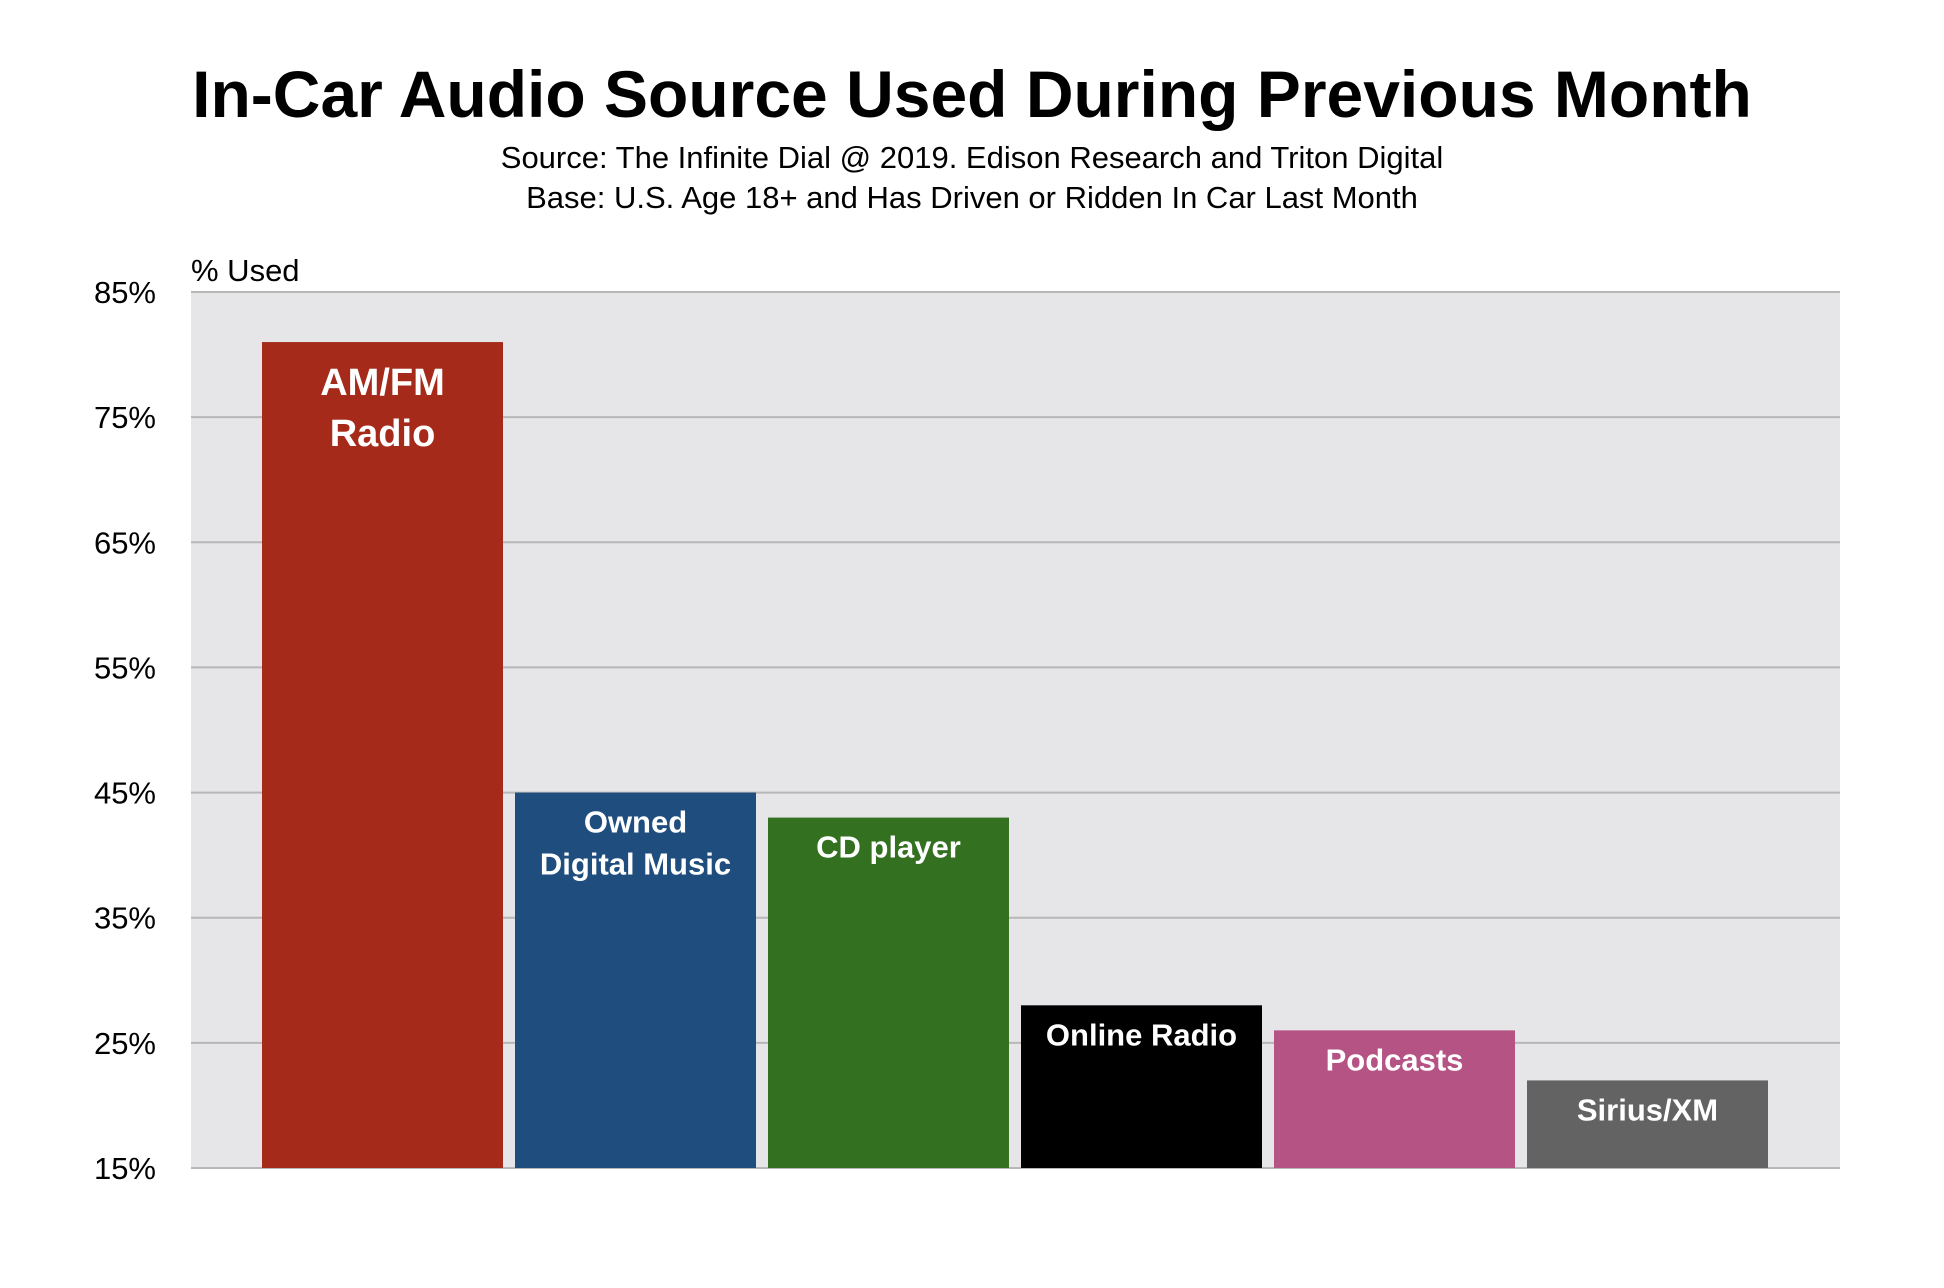 The height and width of the screenshot is (1288, 1944). I want to click on bar-label: CD player, so click(888, 847).